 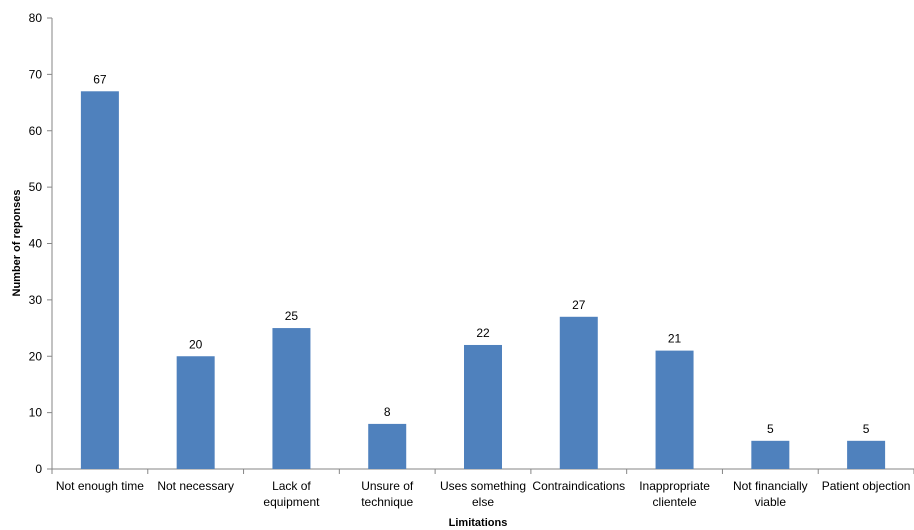 What do you see at coordinates (36, 356) in the screenshot?
I see `y-tick-label: 20` at bounding box center [36, 356].